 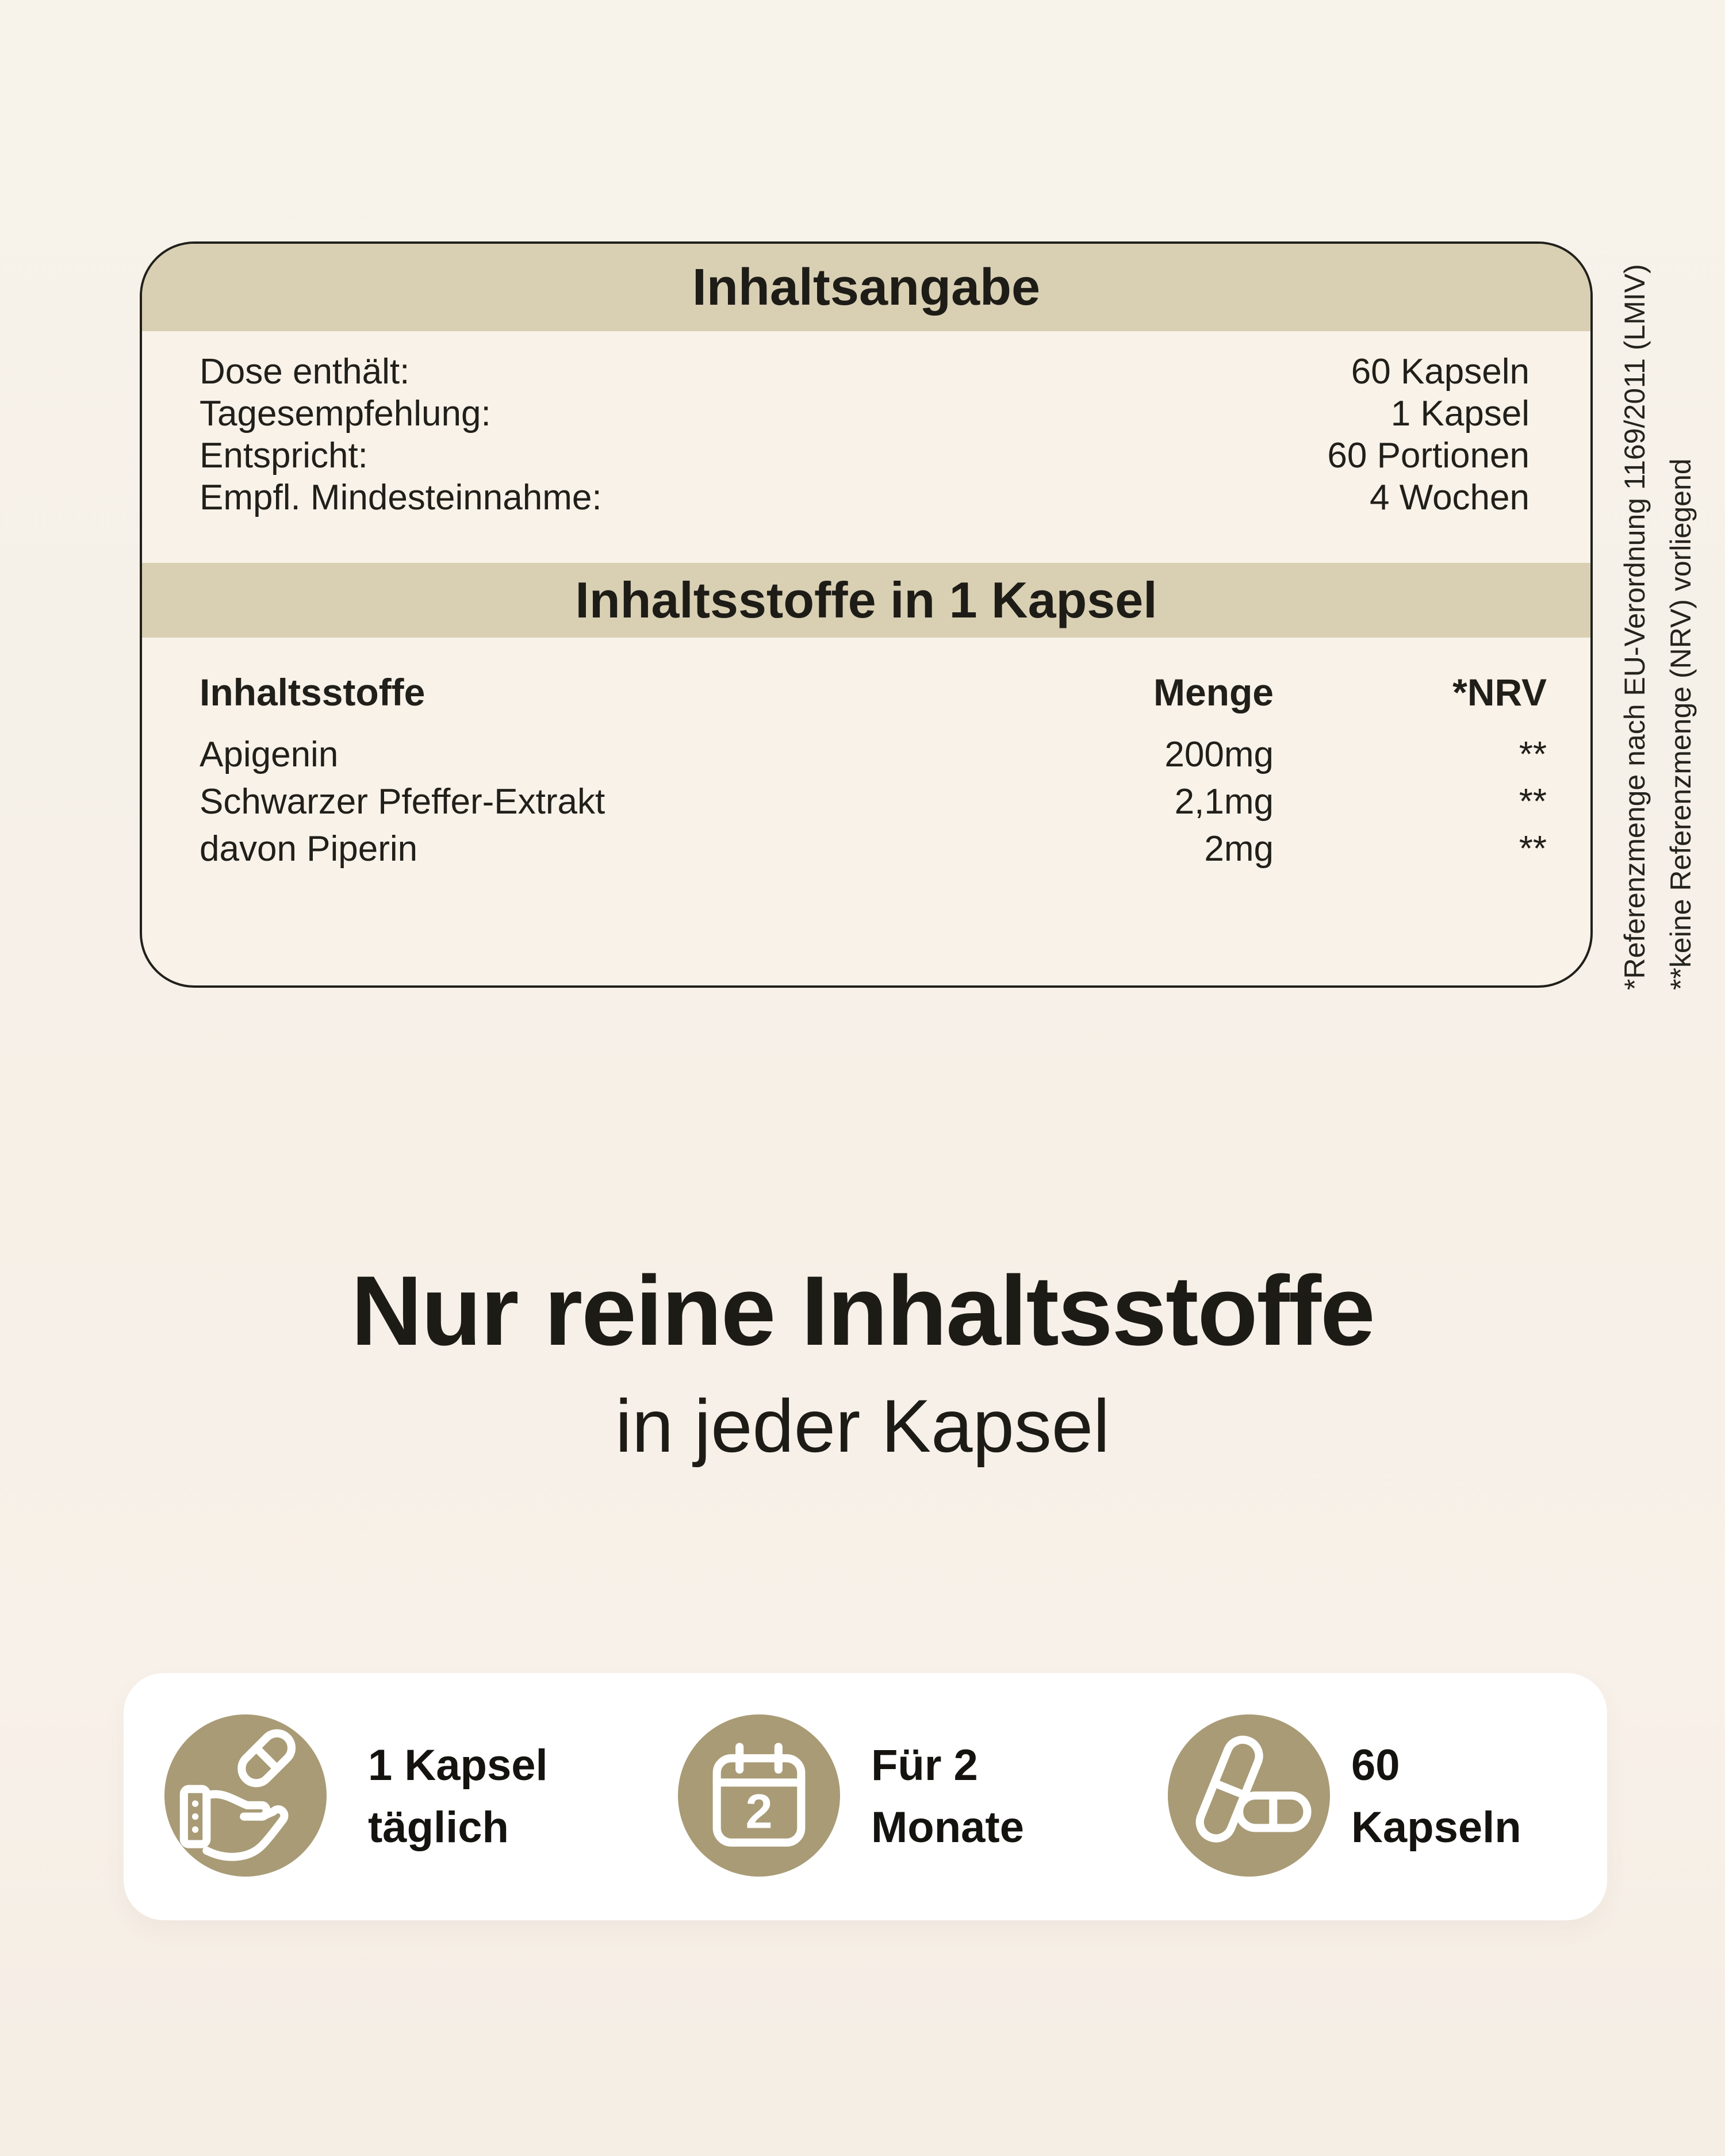 I want to click on feature-label-line2: Kapseln, so click(x=1436, y=1827).